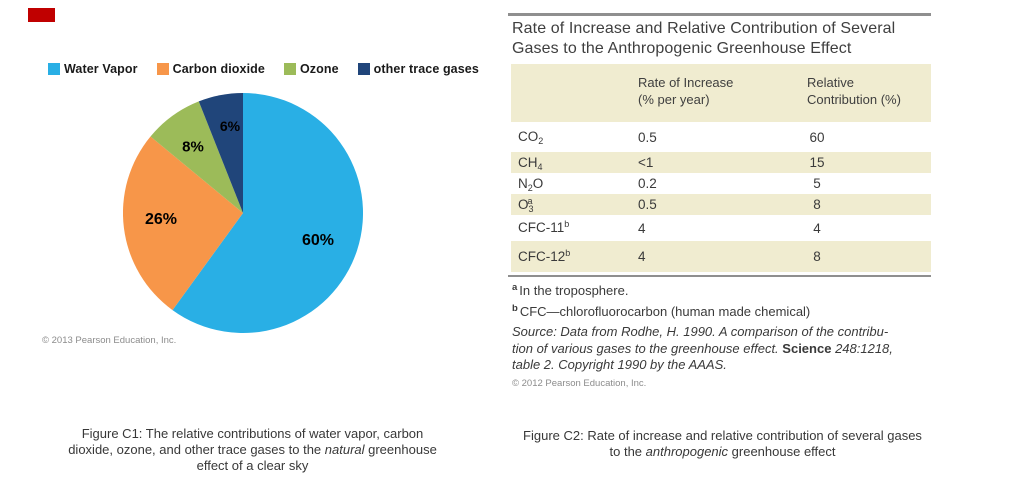 The image size is (1024, 482). What do you see at coordinates (182, 223) in the screenshot?
I see `pie-slice-carbon-dioxide` at bounding box center [182, 223].